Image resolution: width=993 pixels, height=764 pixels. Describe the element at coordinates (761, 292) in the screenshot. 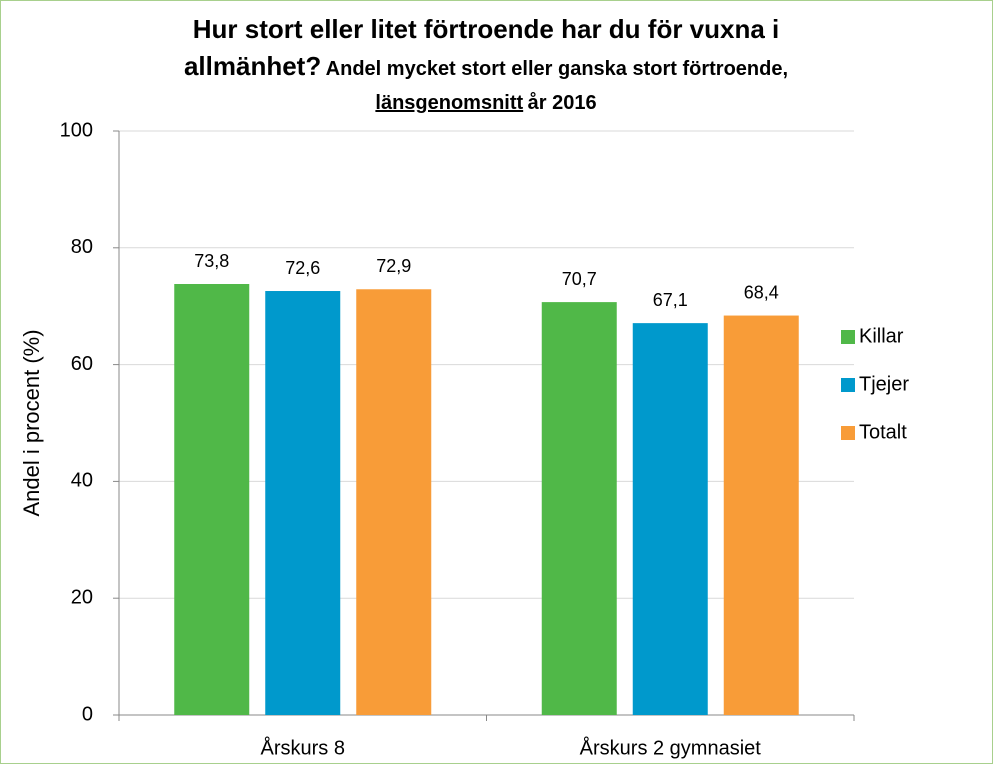

I see `data-label: 68,4` at that location.